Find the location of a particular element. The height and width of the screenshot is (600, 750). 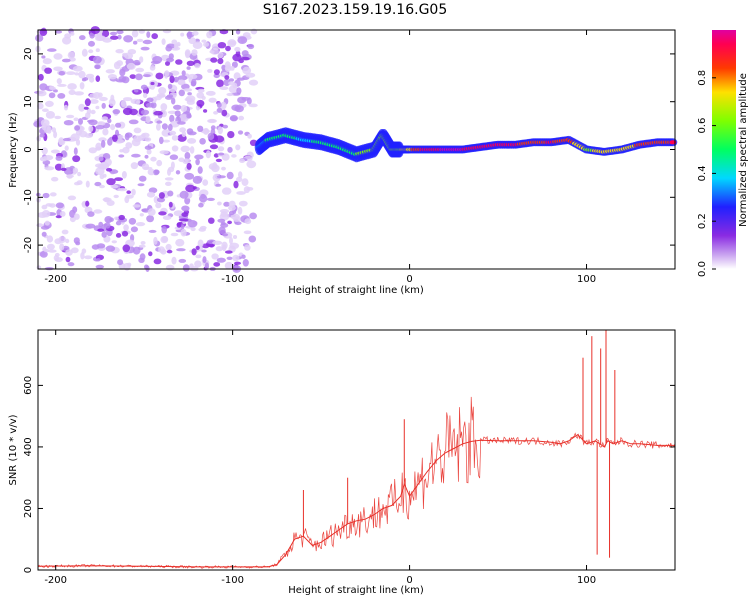

spectrogram-y-tick-label: 10 is located at coordinates (28, 101).